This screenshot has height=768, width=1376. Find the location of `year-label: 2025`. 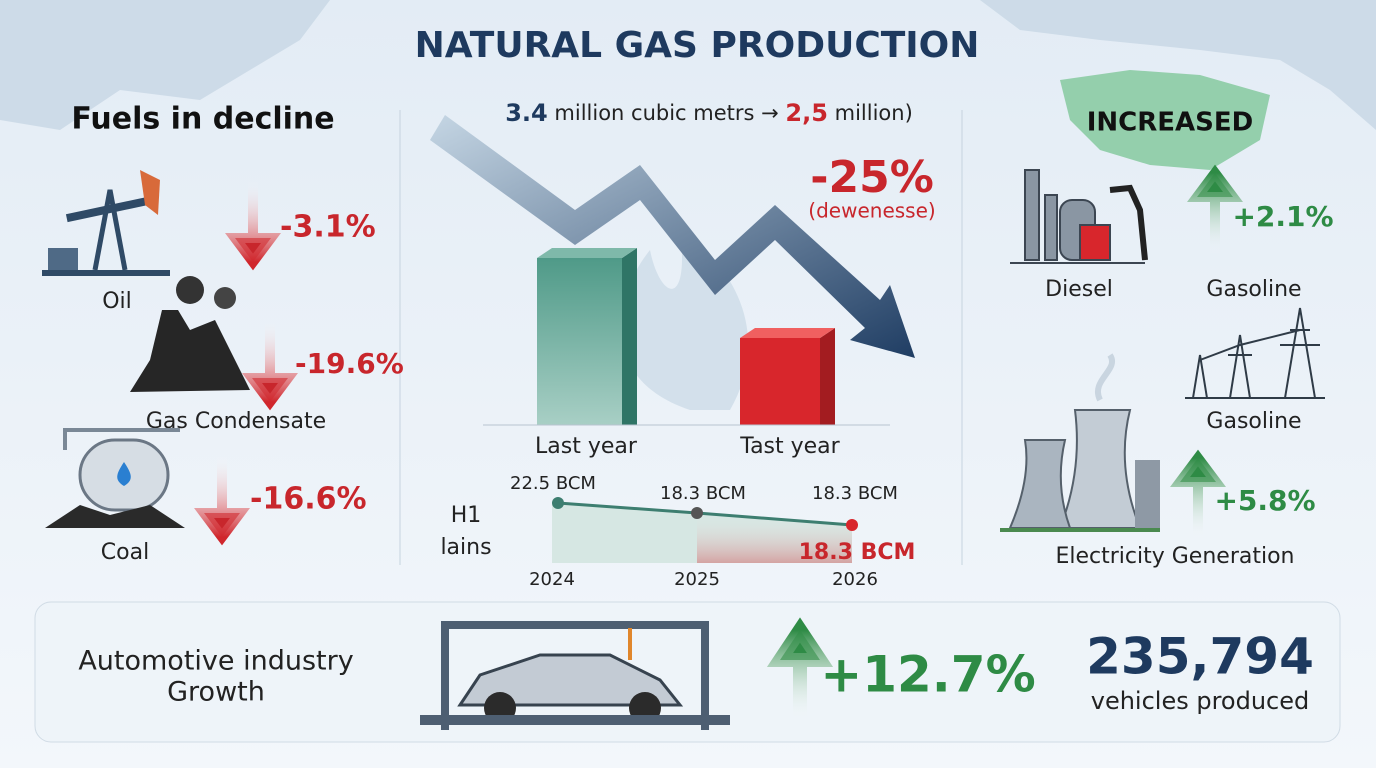

year-label: 2025 is located at coordinates (697, 579).